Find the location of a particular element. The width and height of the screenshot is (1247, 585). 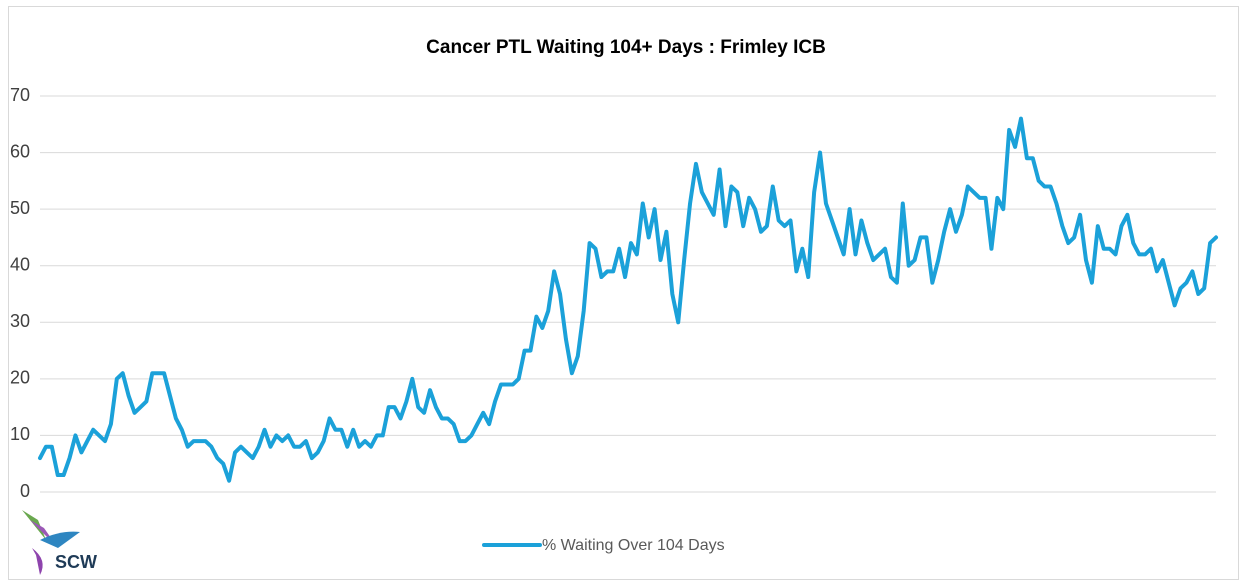

y-tick-label: 70 is located at coordinates (20, 95).